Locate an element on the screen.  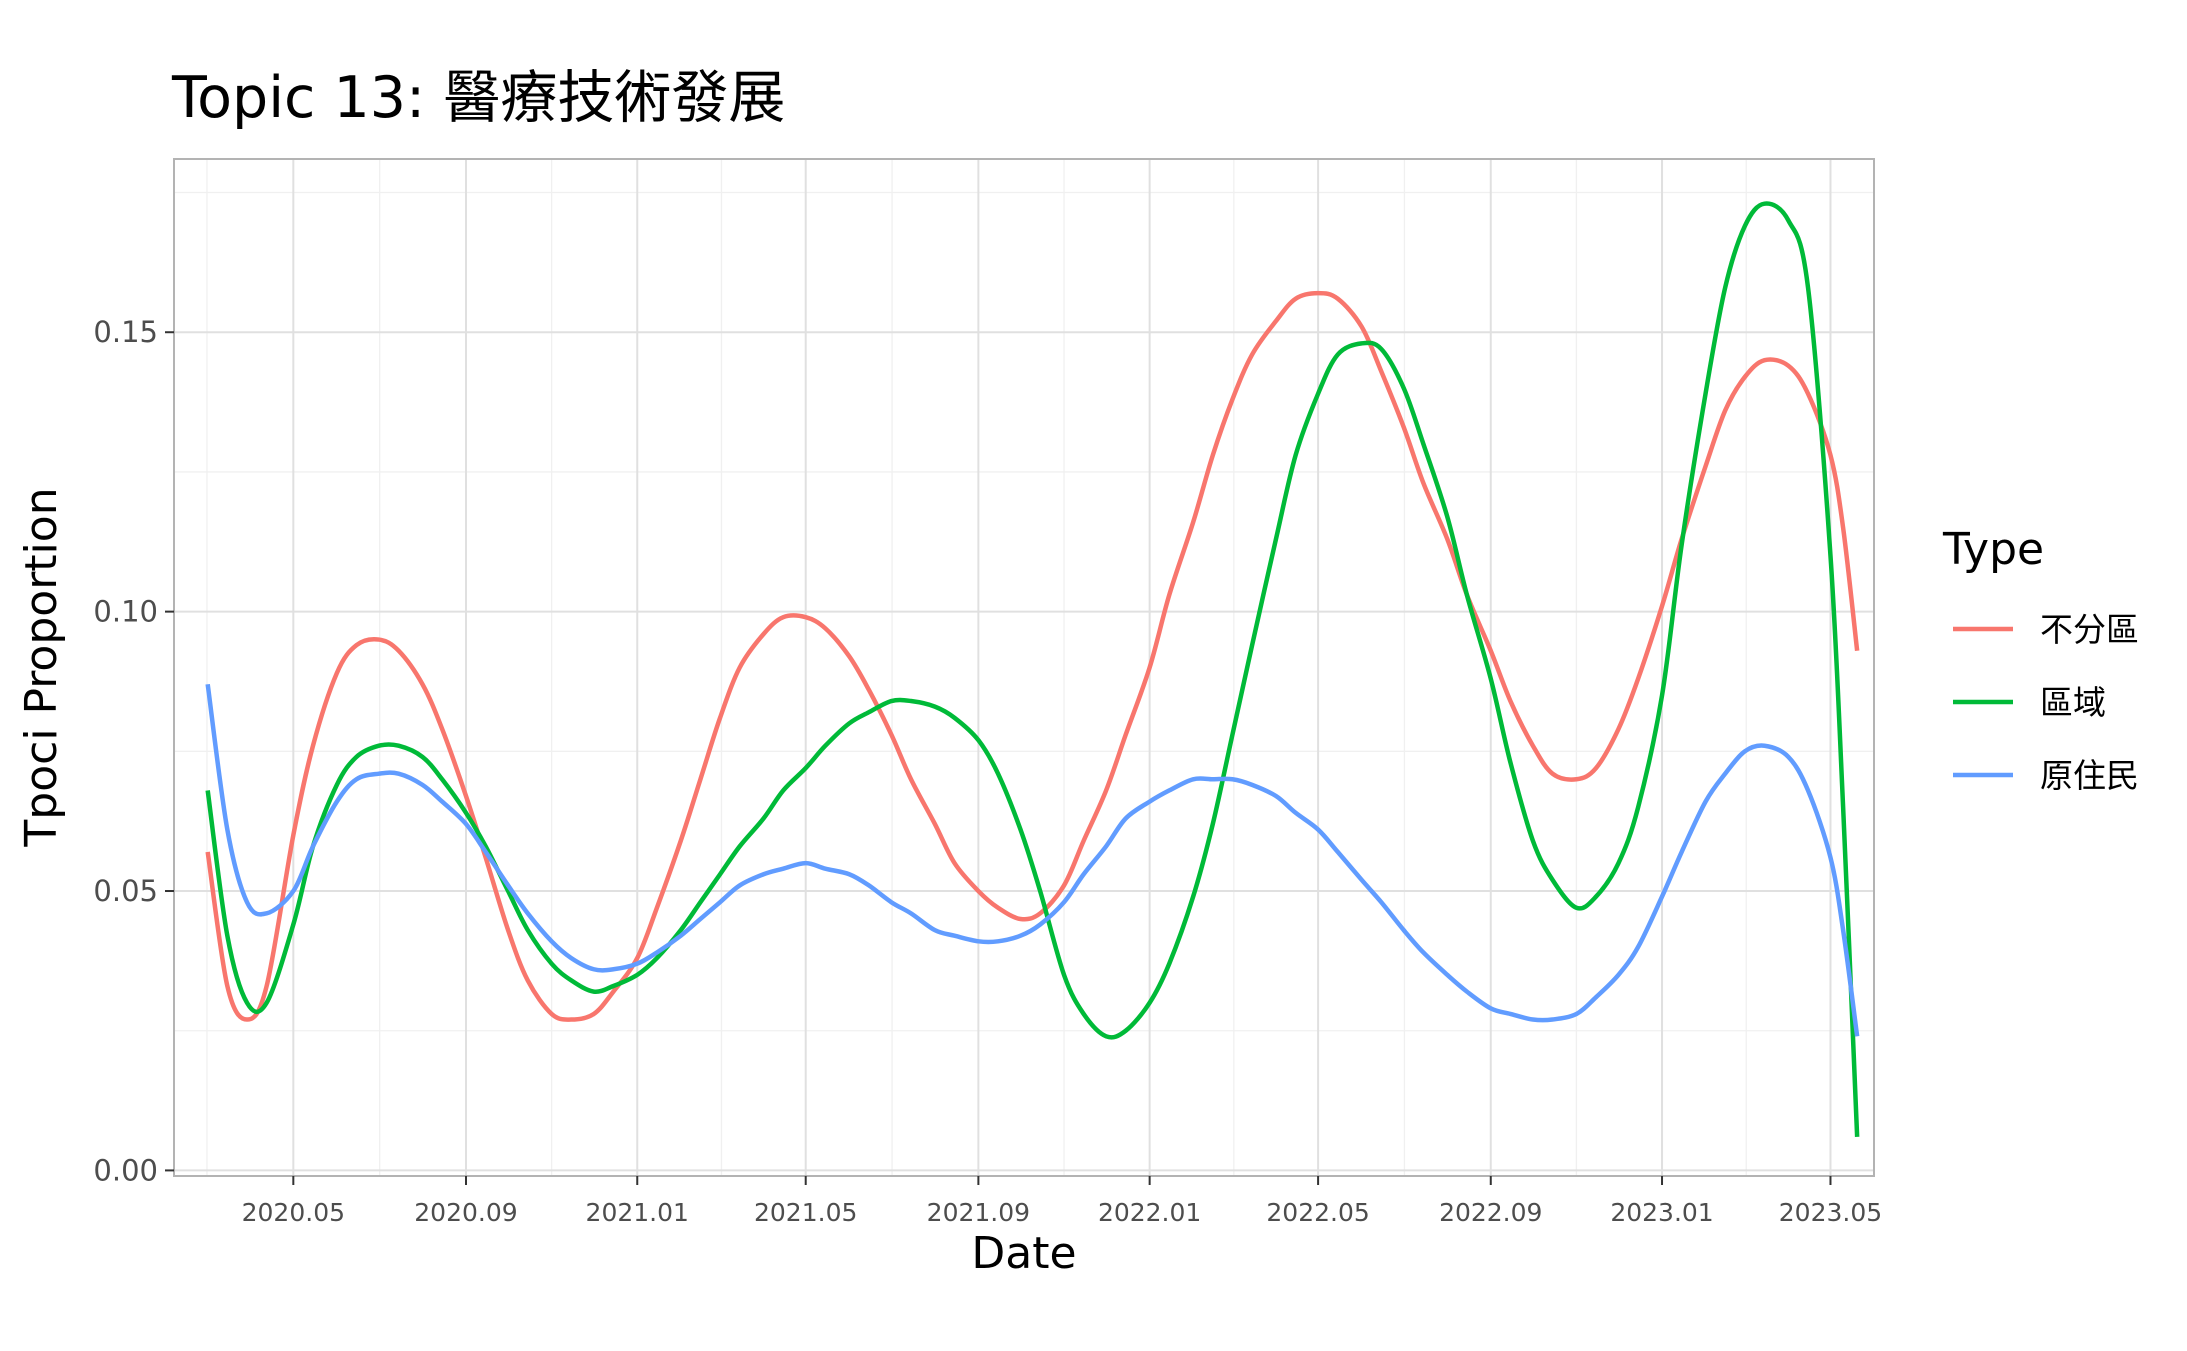
legend-label-2: 區域 is located at coordinates (2073, 702).